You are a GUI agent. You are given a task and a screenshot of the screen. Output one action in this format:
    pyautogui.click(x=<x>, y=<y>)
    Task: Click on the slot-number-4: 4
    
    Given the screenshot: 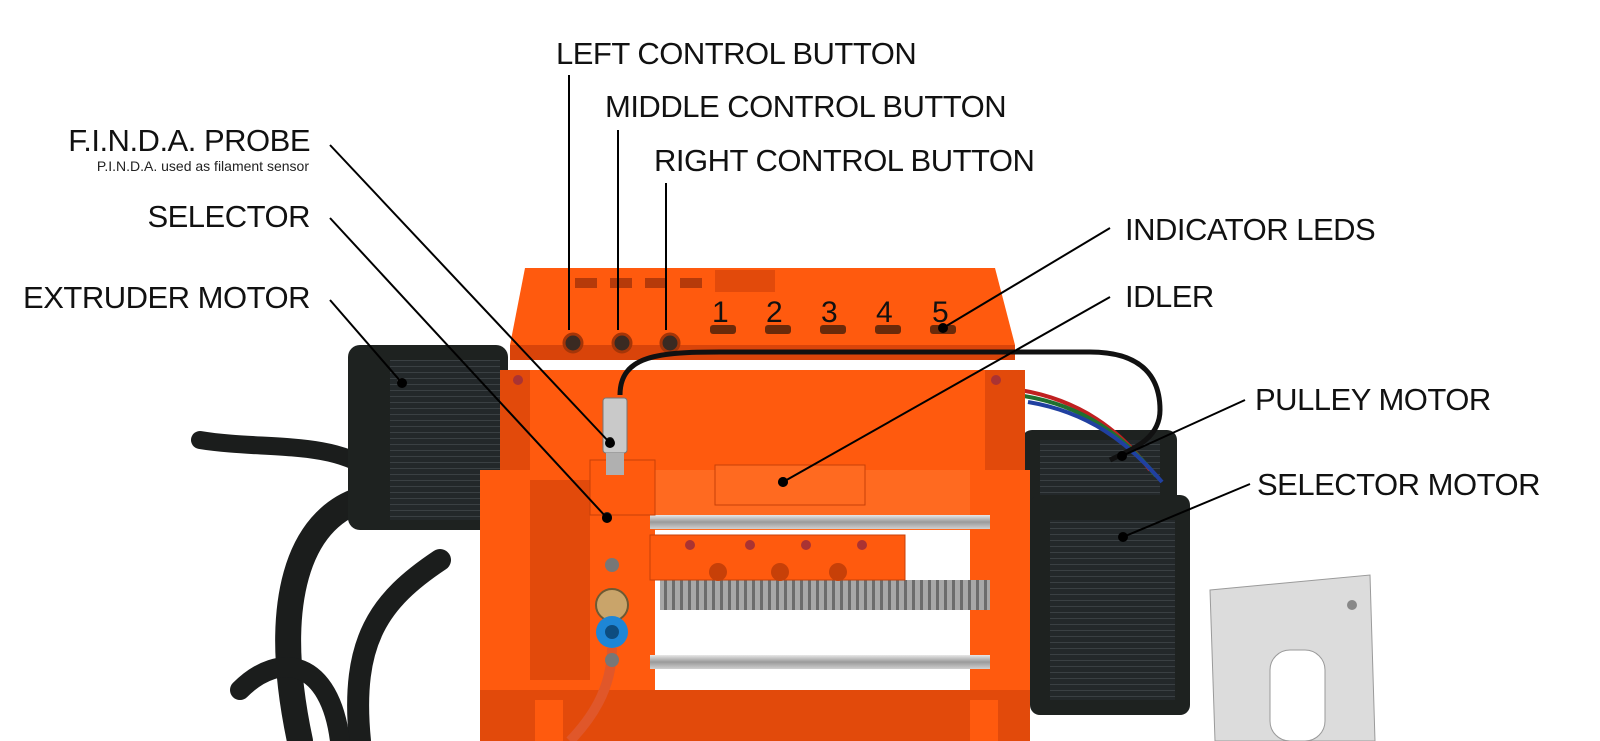 What is the action you would take?
    pyautogui.click(x=884, y=312)
    